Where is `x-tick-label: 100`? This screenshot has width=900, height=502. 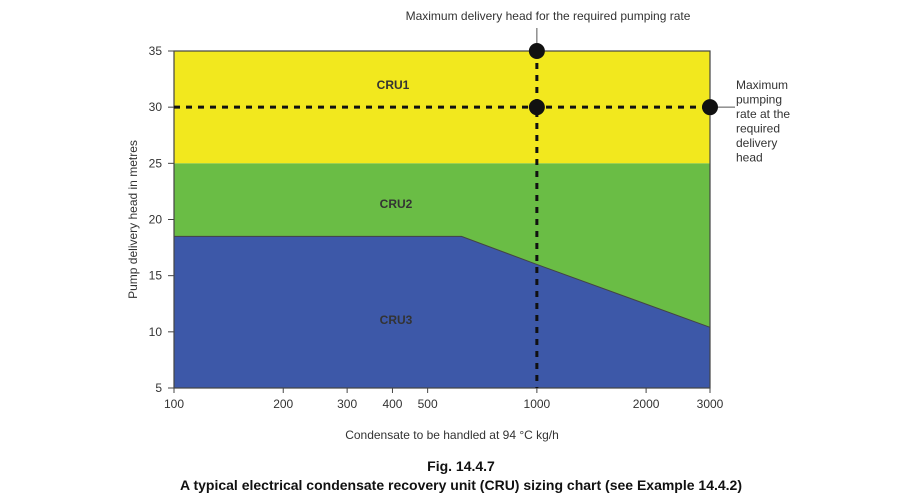
x-tick-label: 100 is located at coordinates (174, 404).